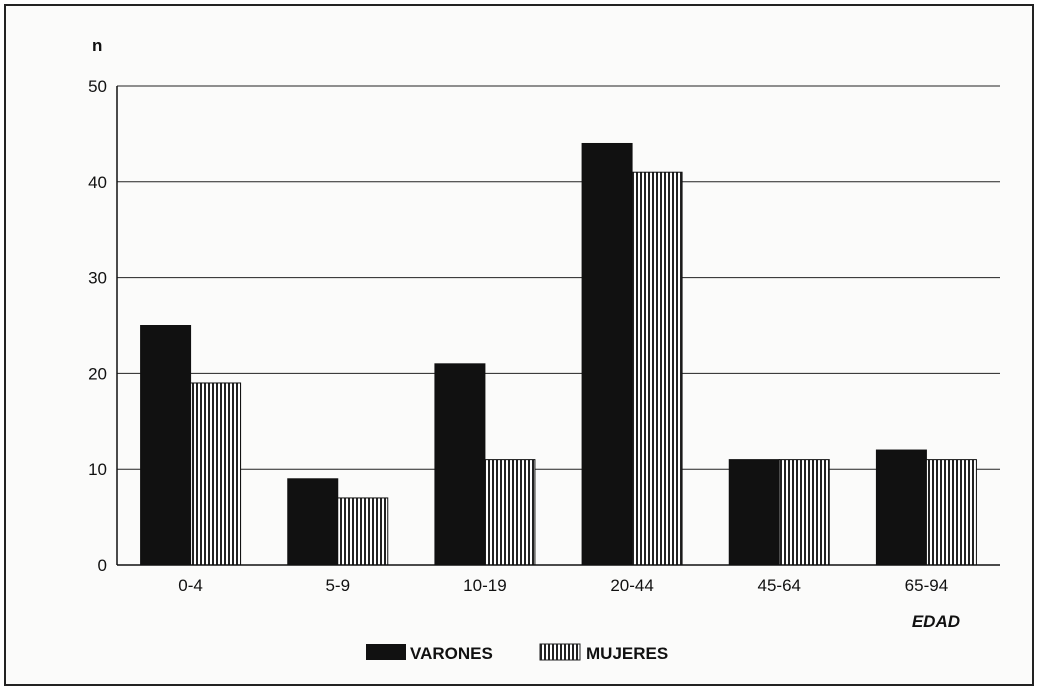 The width and height of the screenshot is (1041, 692). I want to click on x-axis-label: EDAD, so click(936, 621).